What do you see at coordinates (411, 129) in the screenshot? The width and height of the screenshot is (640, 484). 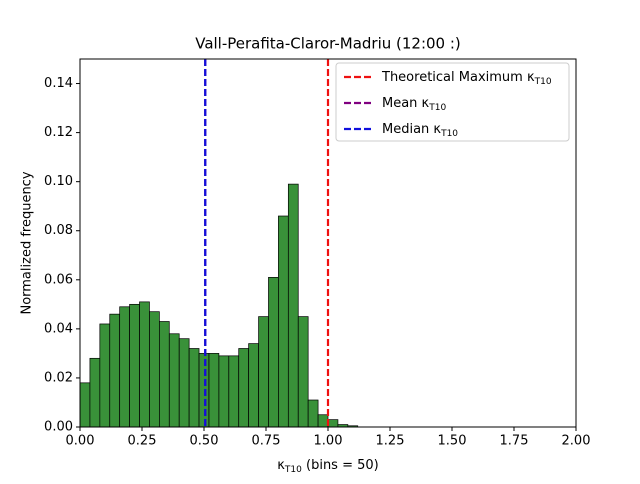 I see `legend-name: Median κ` at bounding box center [411, 129].